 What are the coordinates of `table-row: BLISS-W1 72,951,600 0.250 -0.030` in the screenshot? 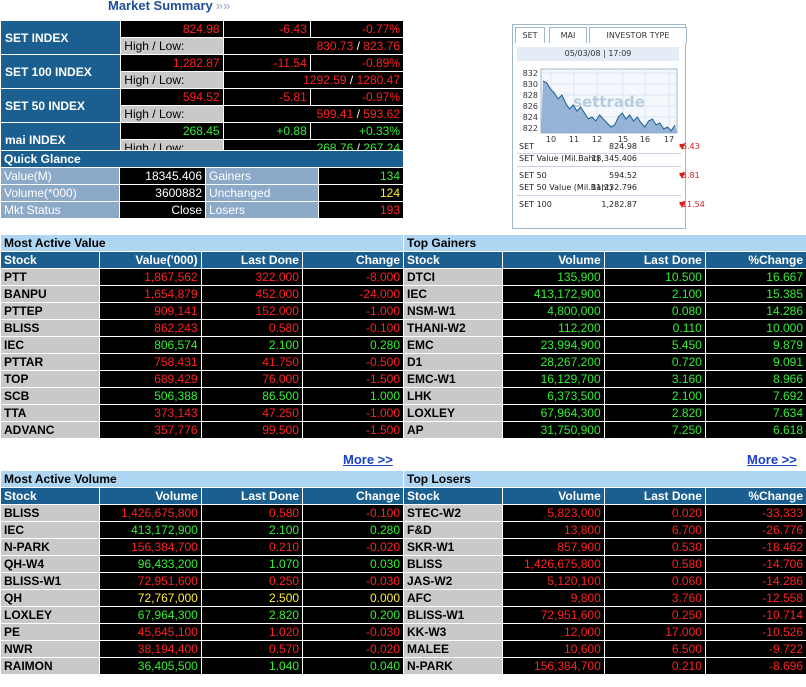 It's located at (202, 581).